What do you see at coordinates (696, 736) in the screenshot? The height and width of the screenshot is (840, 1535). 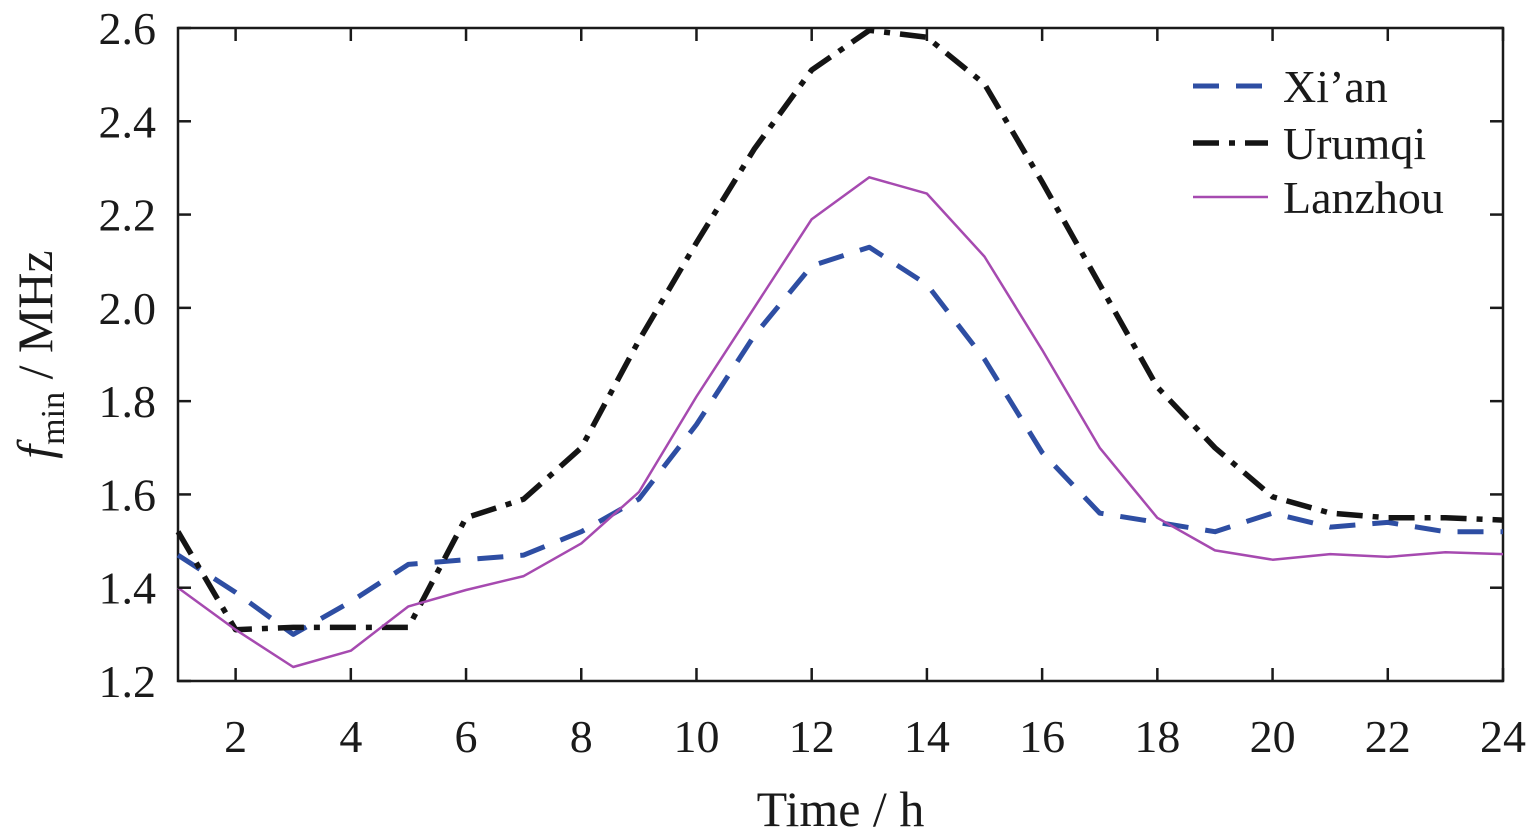 I see `x-tick-label: 10` at bounding box center [696, 736].